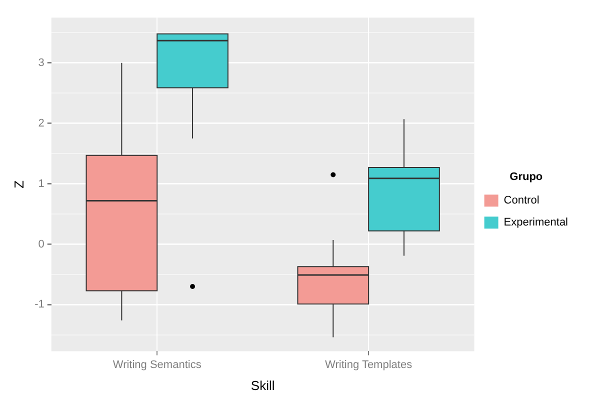 The height and width of the screenshot is (406, 590). What do you see at coordinates (522, 200) in the screenshot?
I see `legend-label: Control` at bounding box center [522, 200].